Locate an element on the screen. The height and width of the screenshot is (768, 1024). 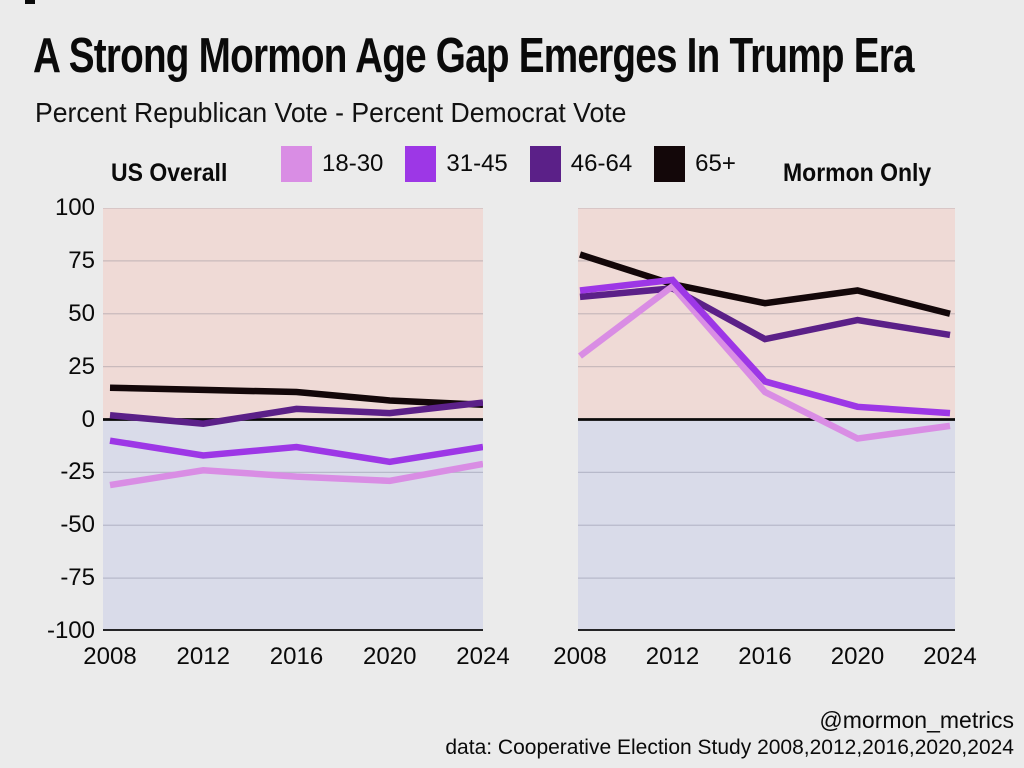
legend-label: 46-64 is located at coordinates (601, 163).